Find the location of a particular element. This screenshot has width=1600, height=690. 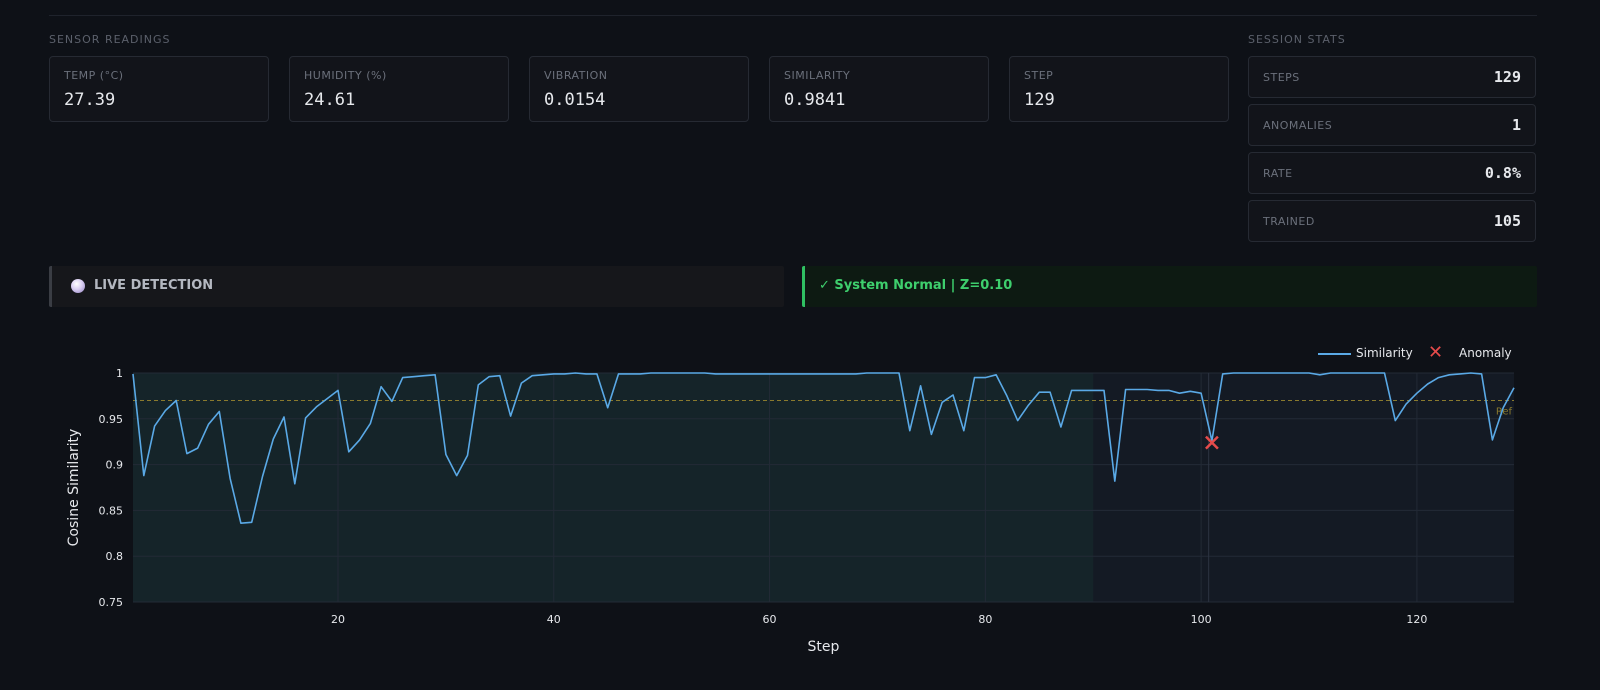

temp-label: TEMP (°C) is located at coordinates (94, 75).